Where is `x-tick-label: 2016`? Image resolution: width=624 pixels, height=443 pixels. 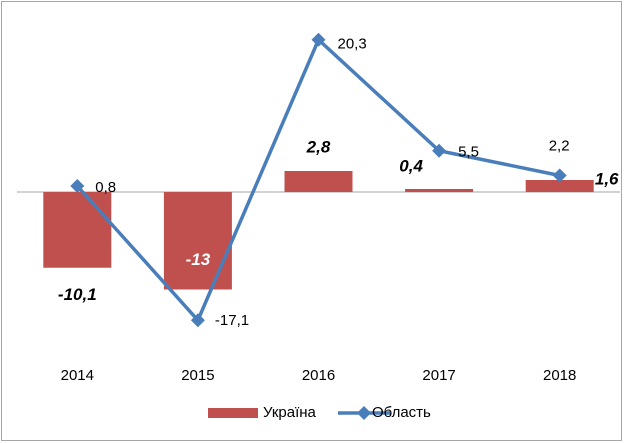
x-tick-label: 2016 is located at coordinates (318, 375).